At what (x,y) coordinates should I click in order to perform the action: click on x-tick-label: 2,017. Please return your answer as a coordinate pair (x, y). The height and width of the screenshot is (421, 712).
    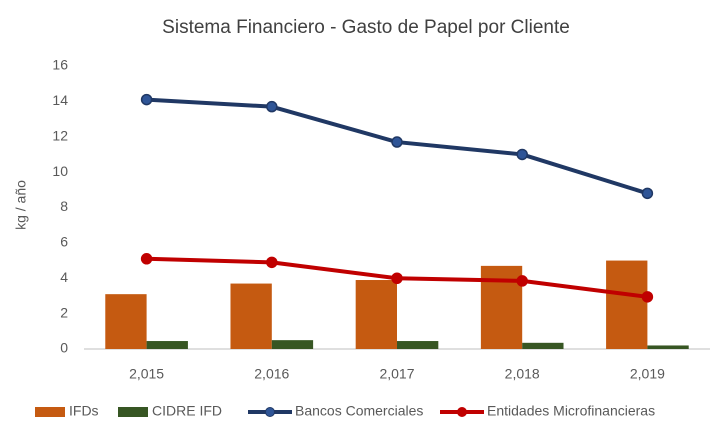
    Looking at the image, I should click on (396, 374).